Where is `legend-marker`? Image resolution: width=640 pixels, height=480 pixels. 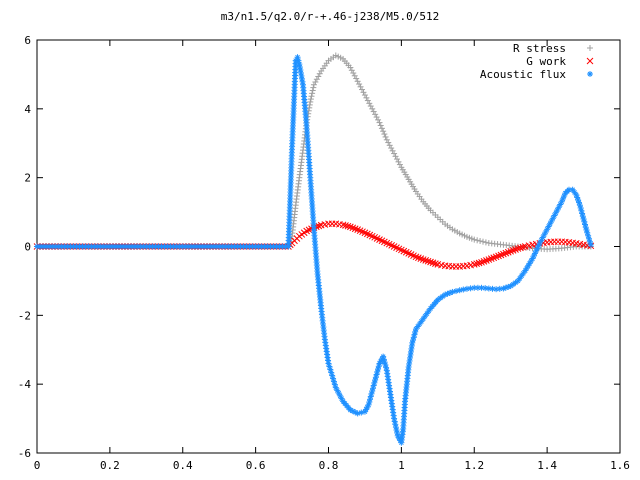
legend-marker is located at coordinates (590, 48).